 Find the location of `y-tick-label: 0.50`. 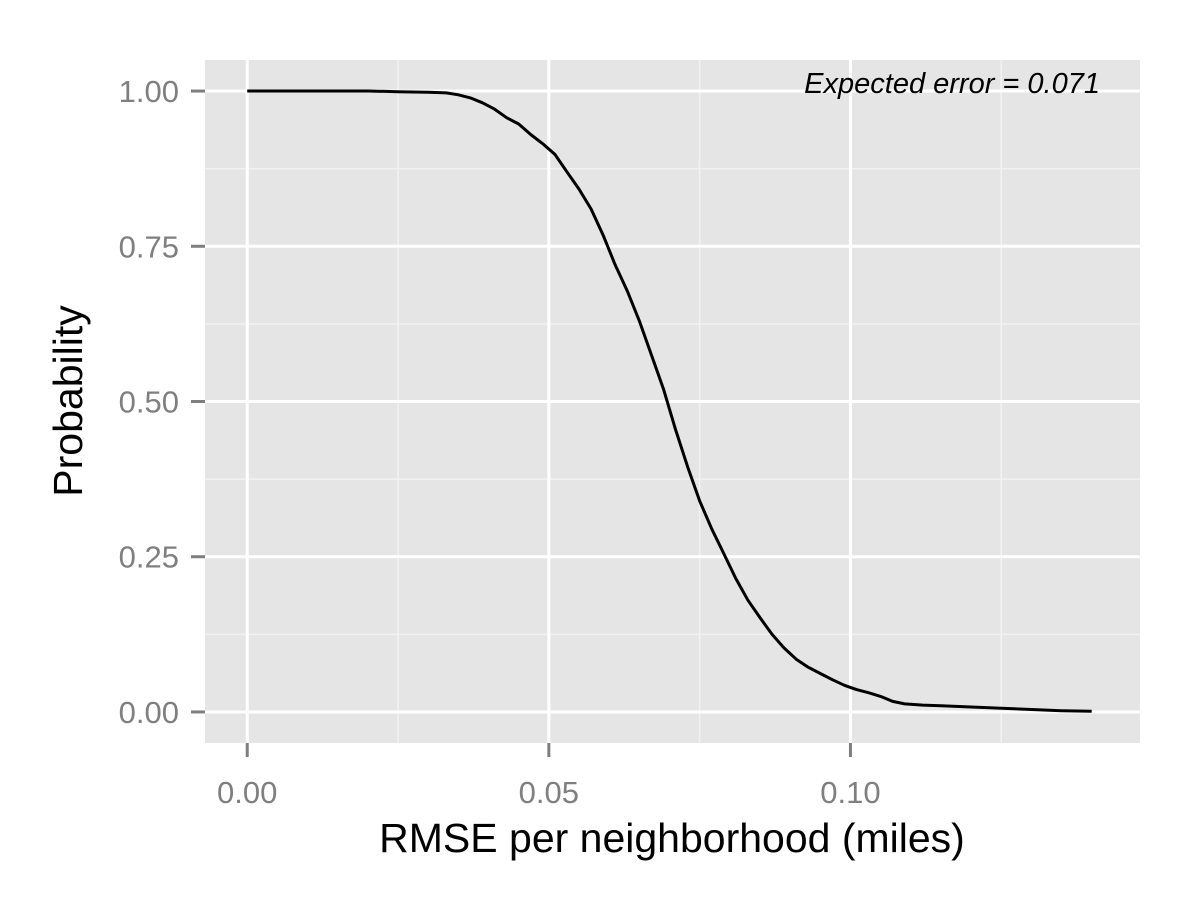

y-tick-label: 0.50 is located at coordinates (149, 402).